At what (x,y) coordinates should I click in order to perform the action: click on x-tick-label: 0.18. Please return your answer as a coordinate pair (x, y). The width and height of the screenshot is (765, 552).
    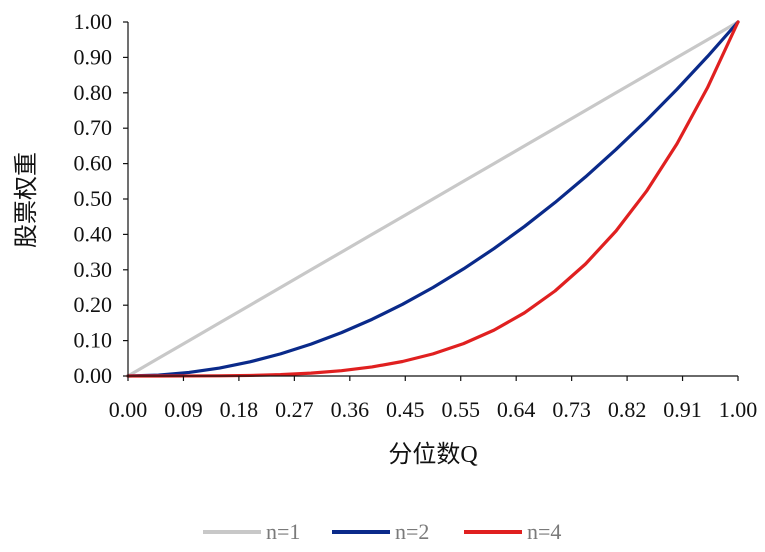
    Looking at the image, I should click on (239, 409).